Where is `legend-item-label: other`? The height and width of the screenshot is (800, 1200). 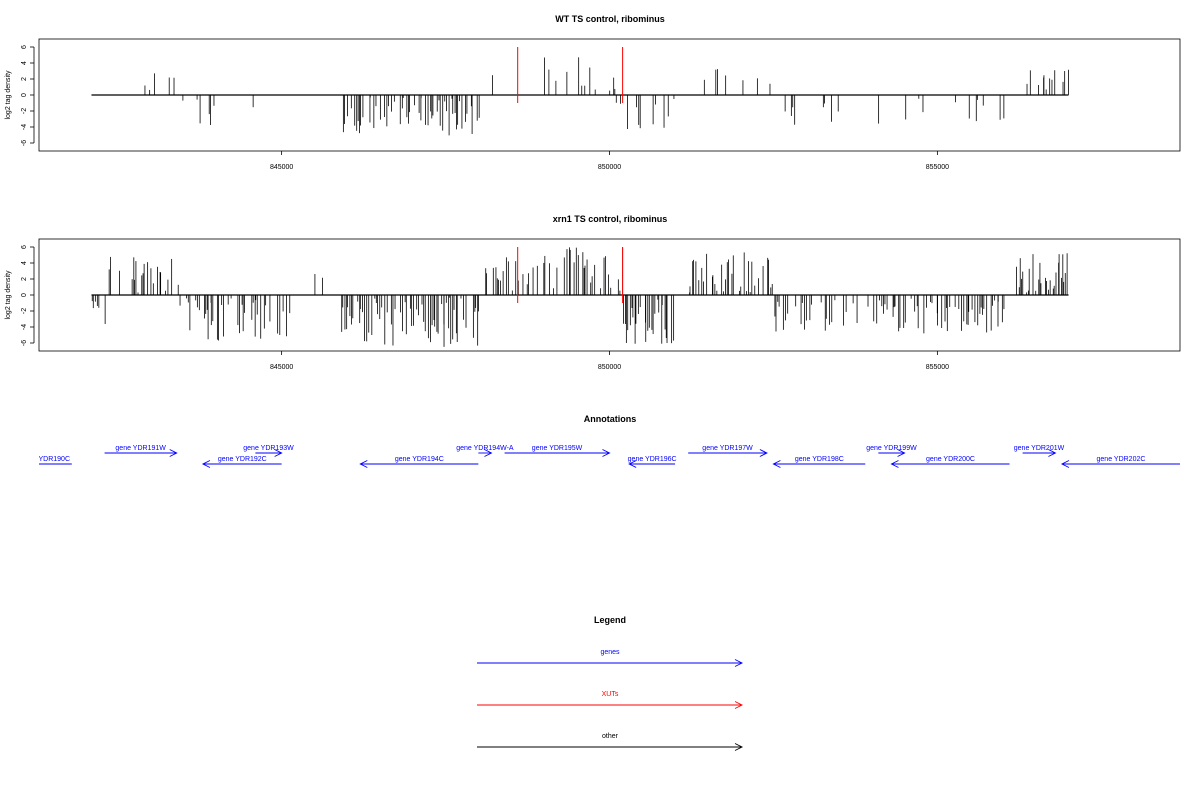
legend-item-label: other is located at coordinates (610, 736).